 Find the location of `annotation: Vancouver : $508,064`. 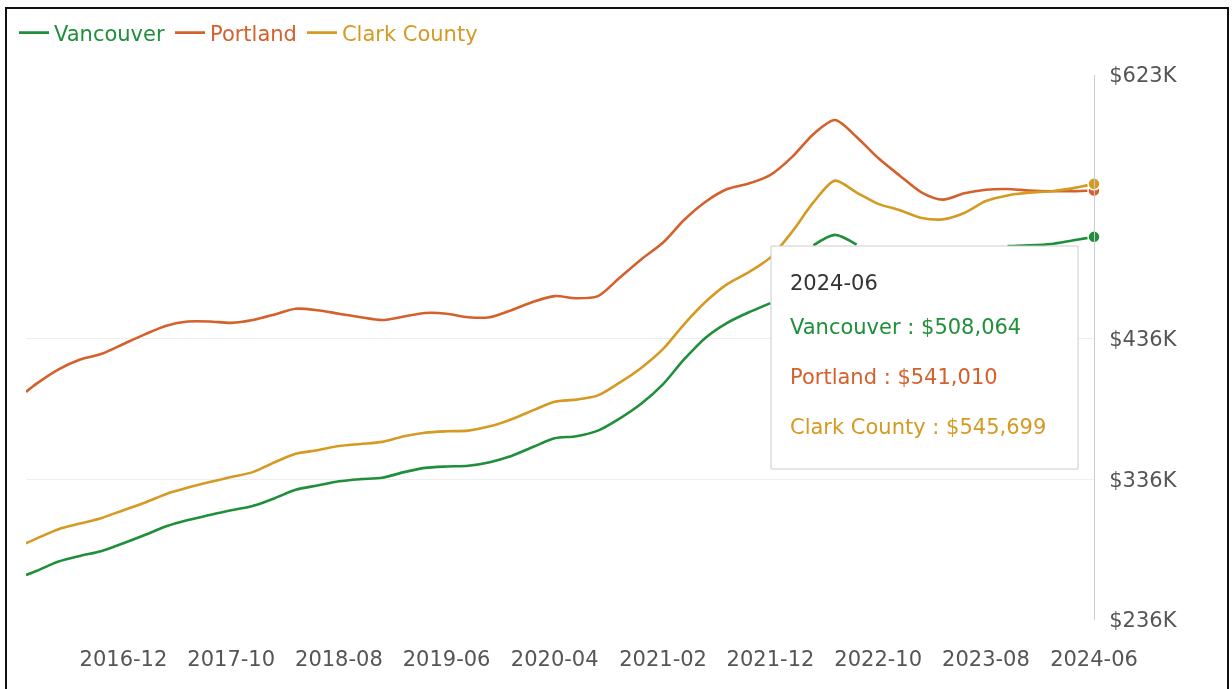

annotation: Vancouver : $508,064 is located at coordinates (906, 327).